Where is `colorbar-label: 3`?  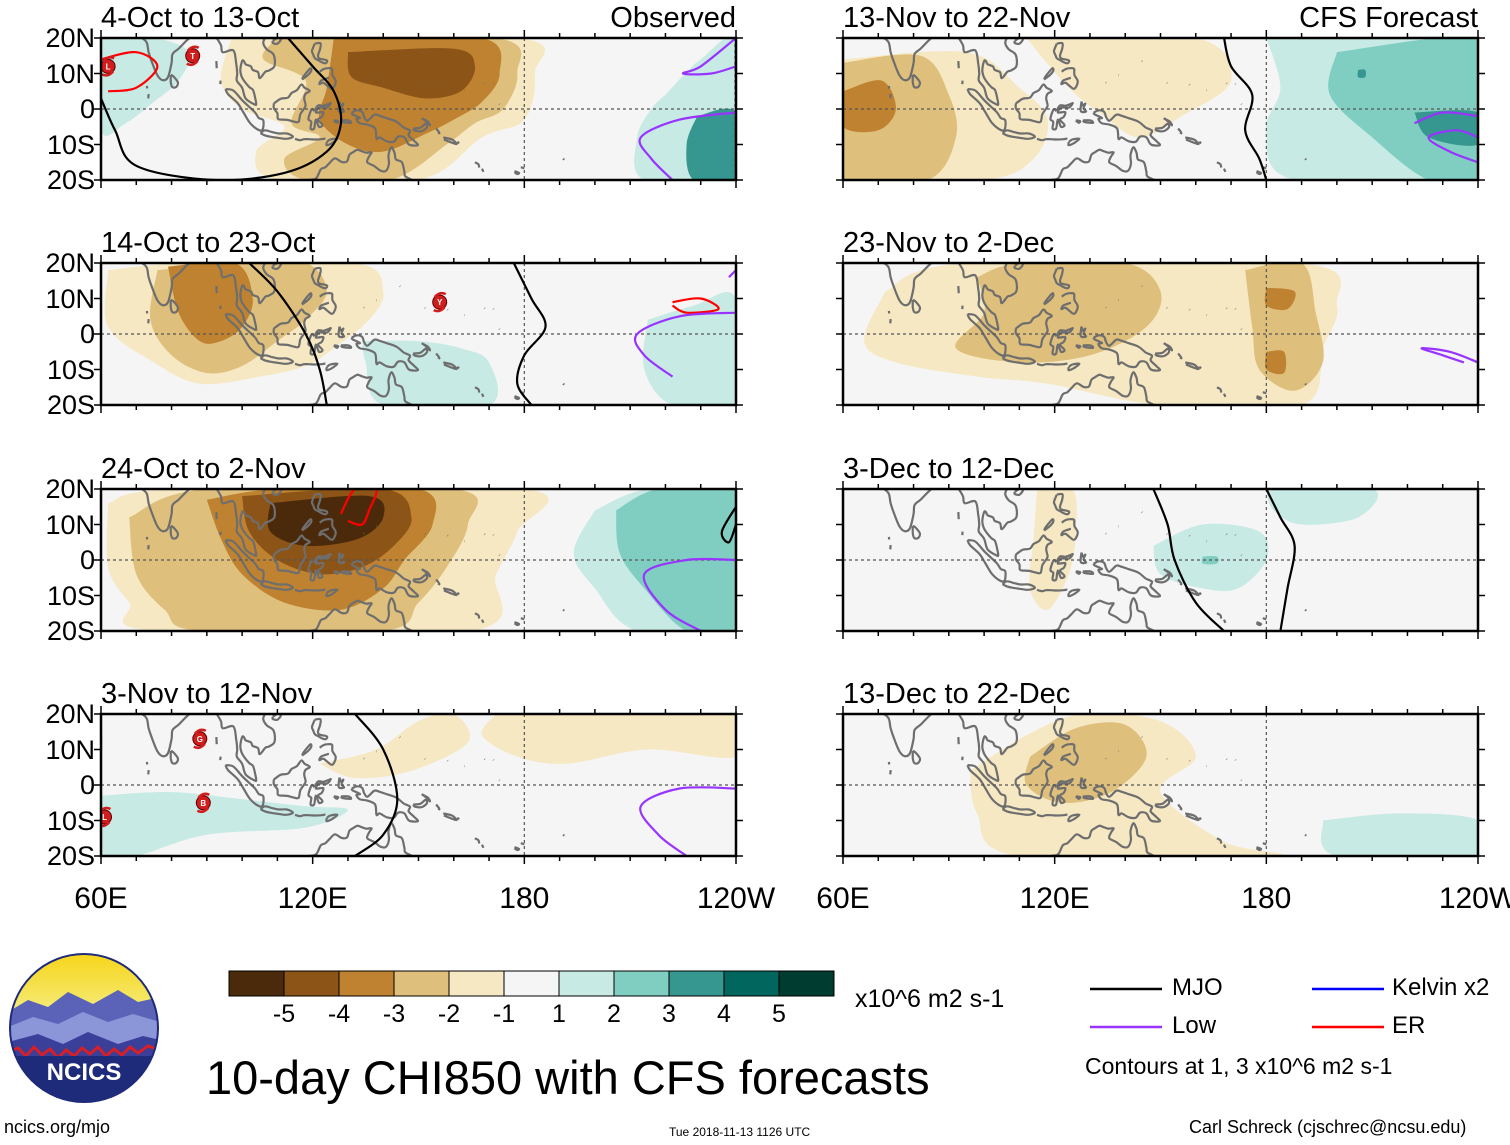
colorbar-label: 3 is located at coordinates (669, 1014).